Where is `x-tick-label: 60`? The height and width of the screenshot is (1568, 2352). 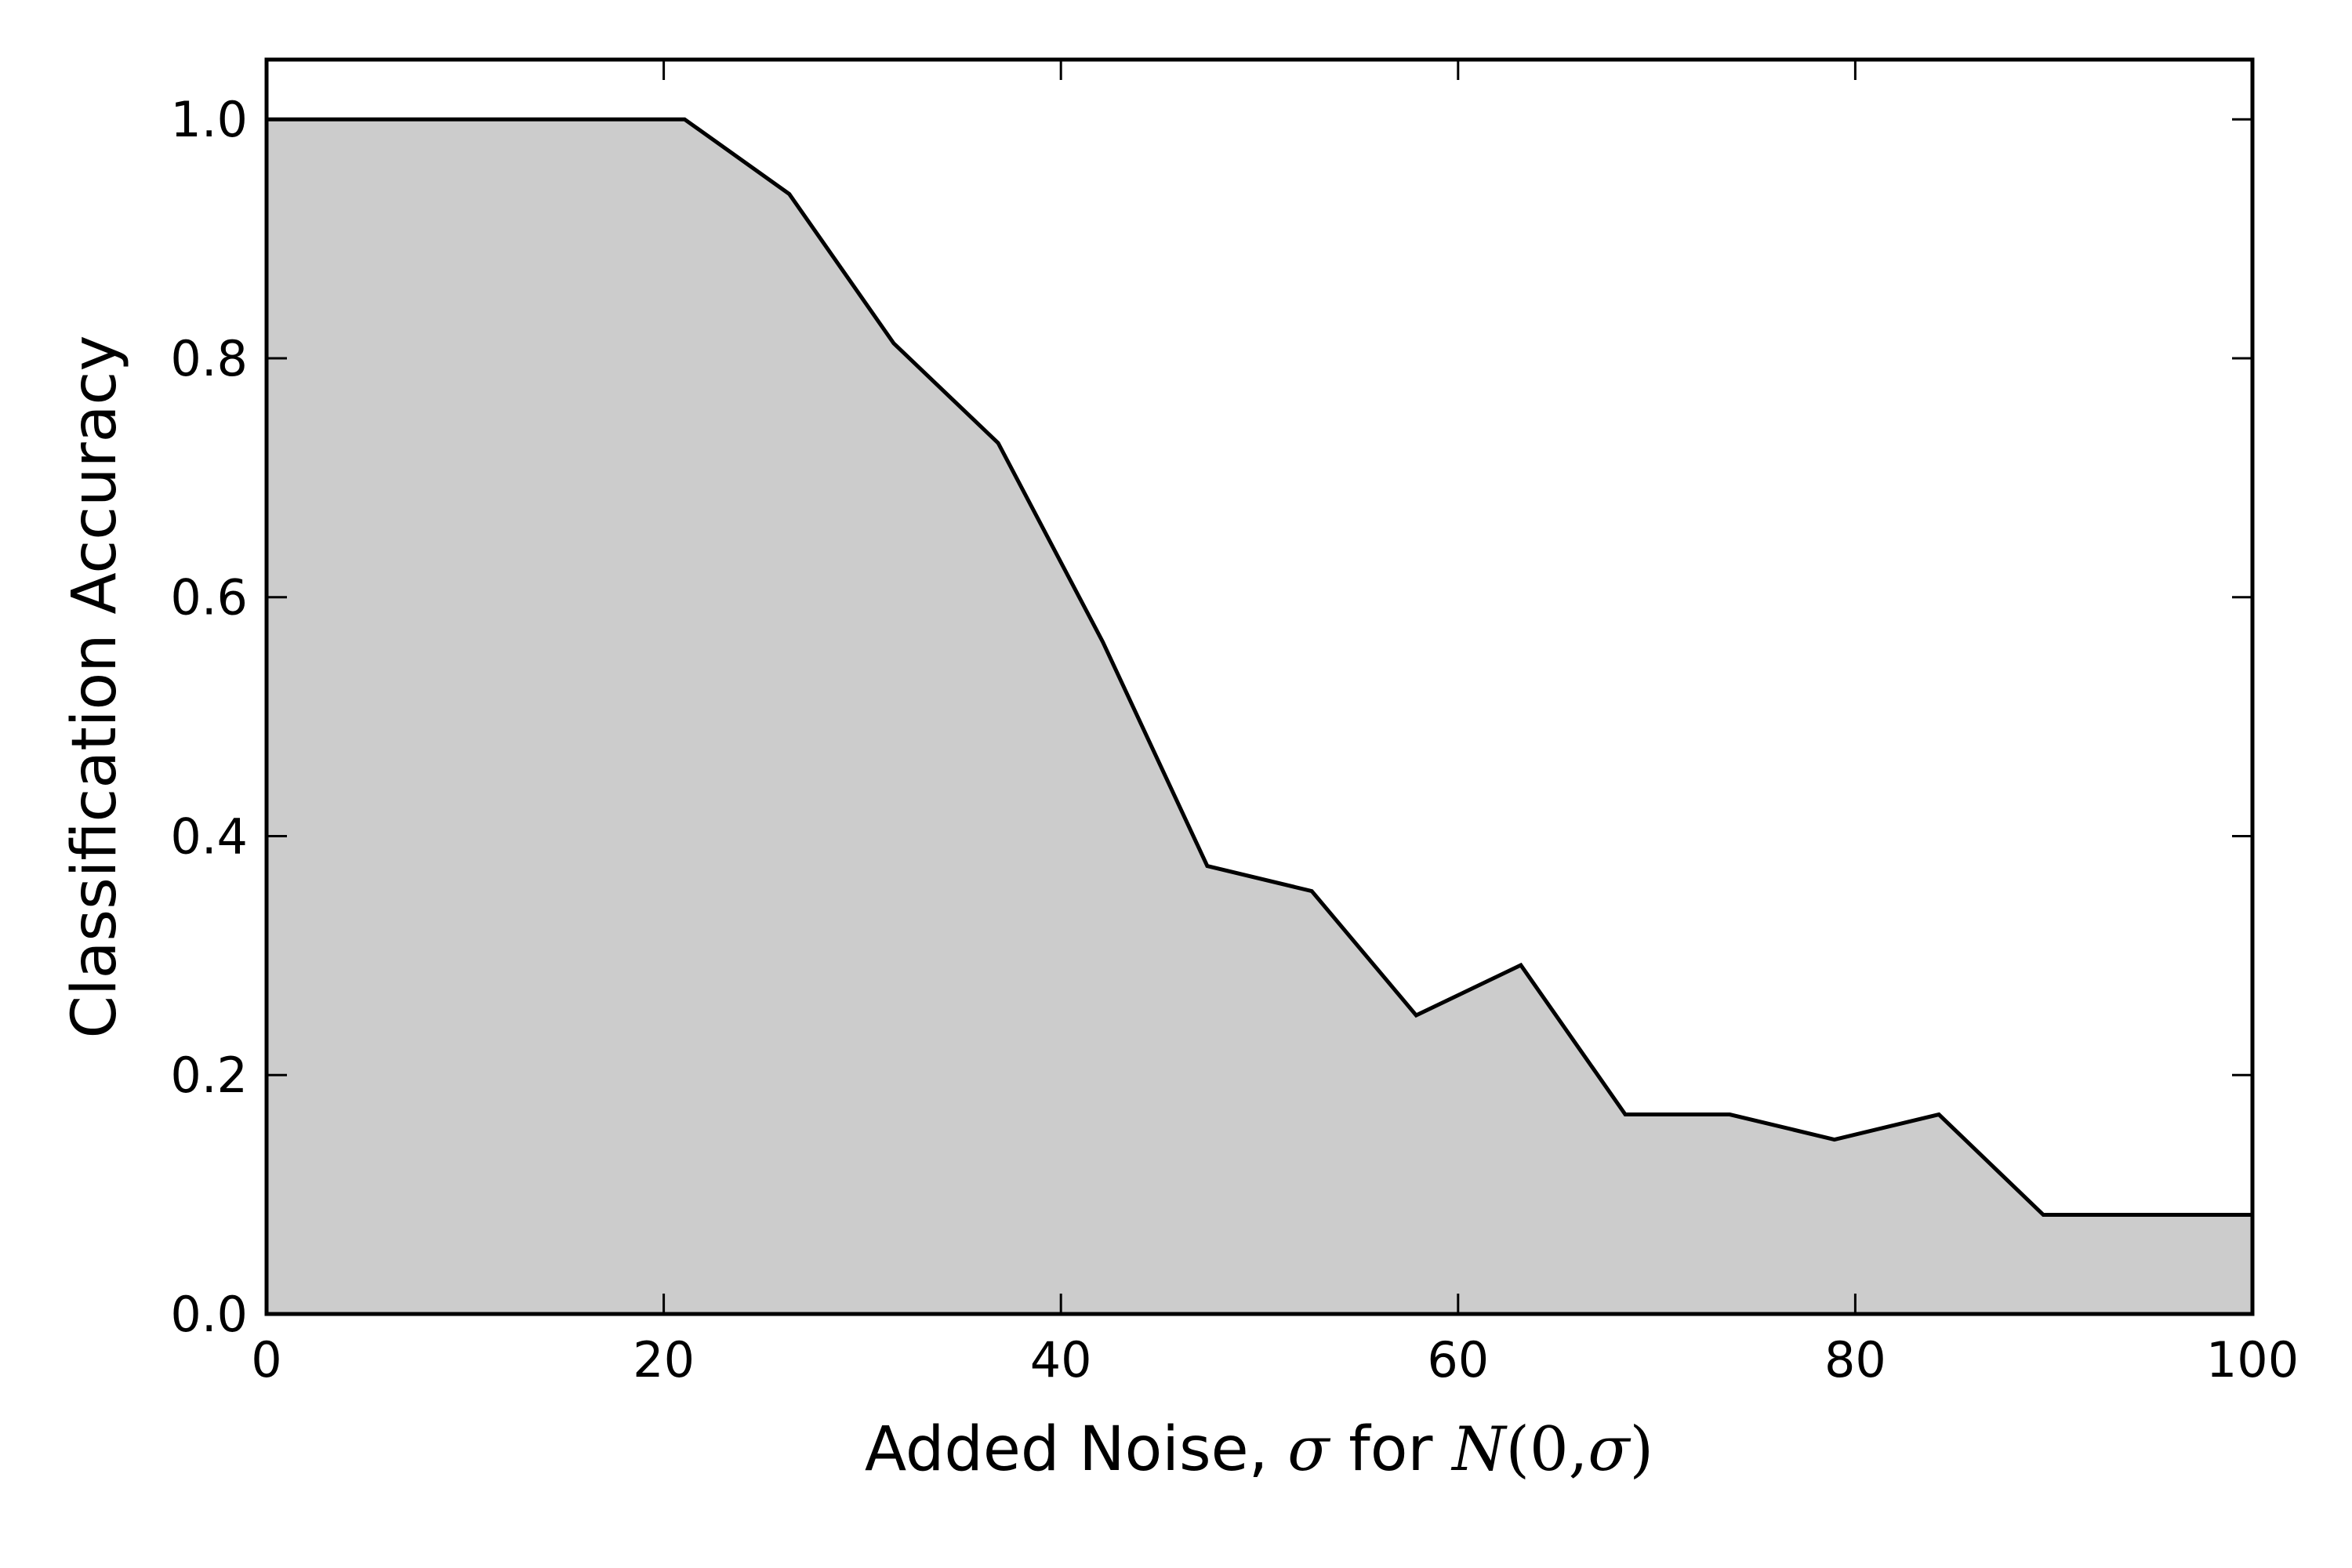
x-tick-label: 60 is located at coordinates (1458, 1359).